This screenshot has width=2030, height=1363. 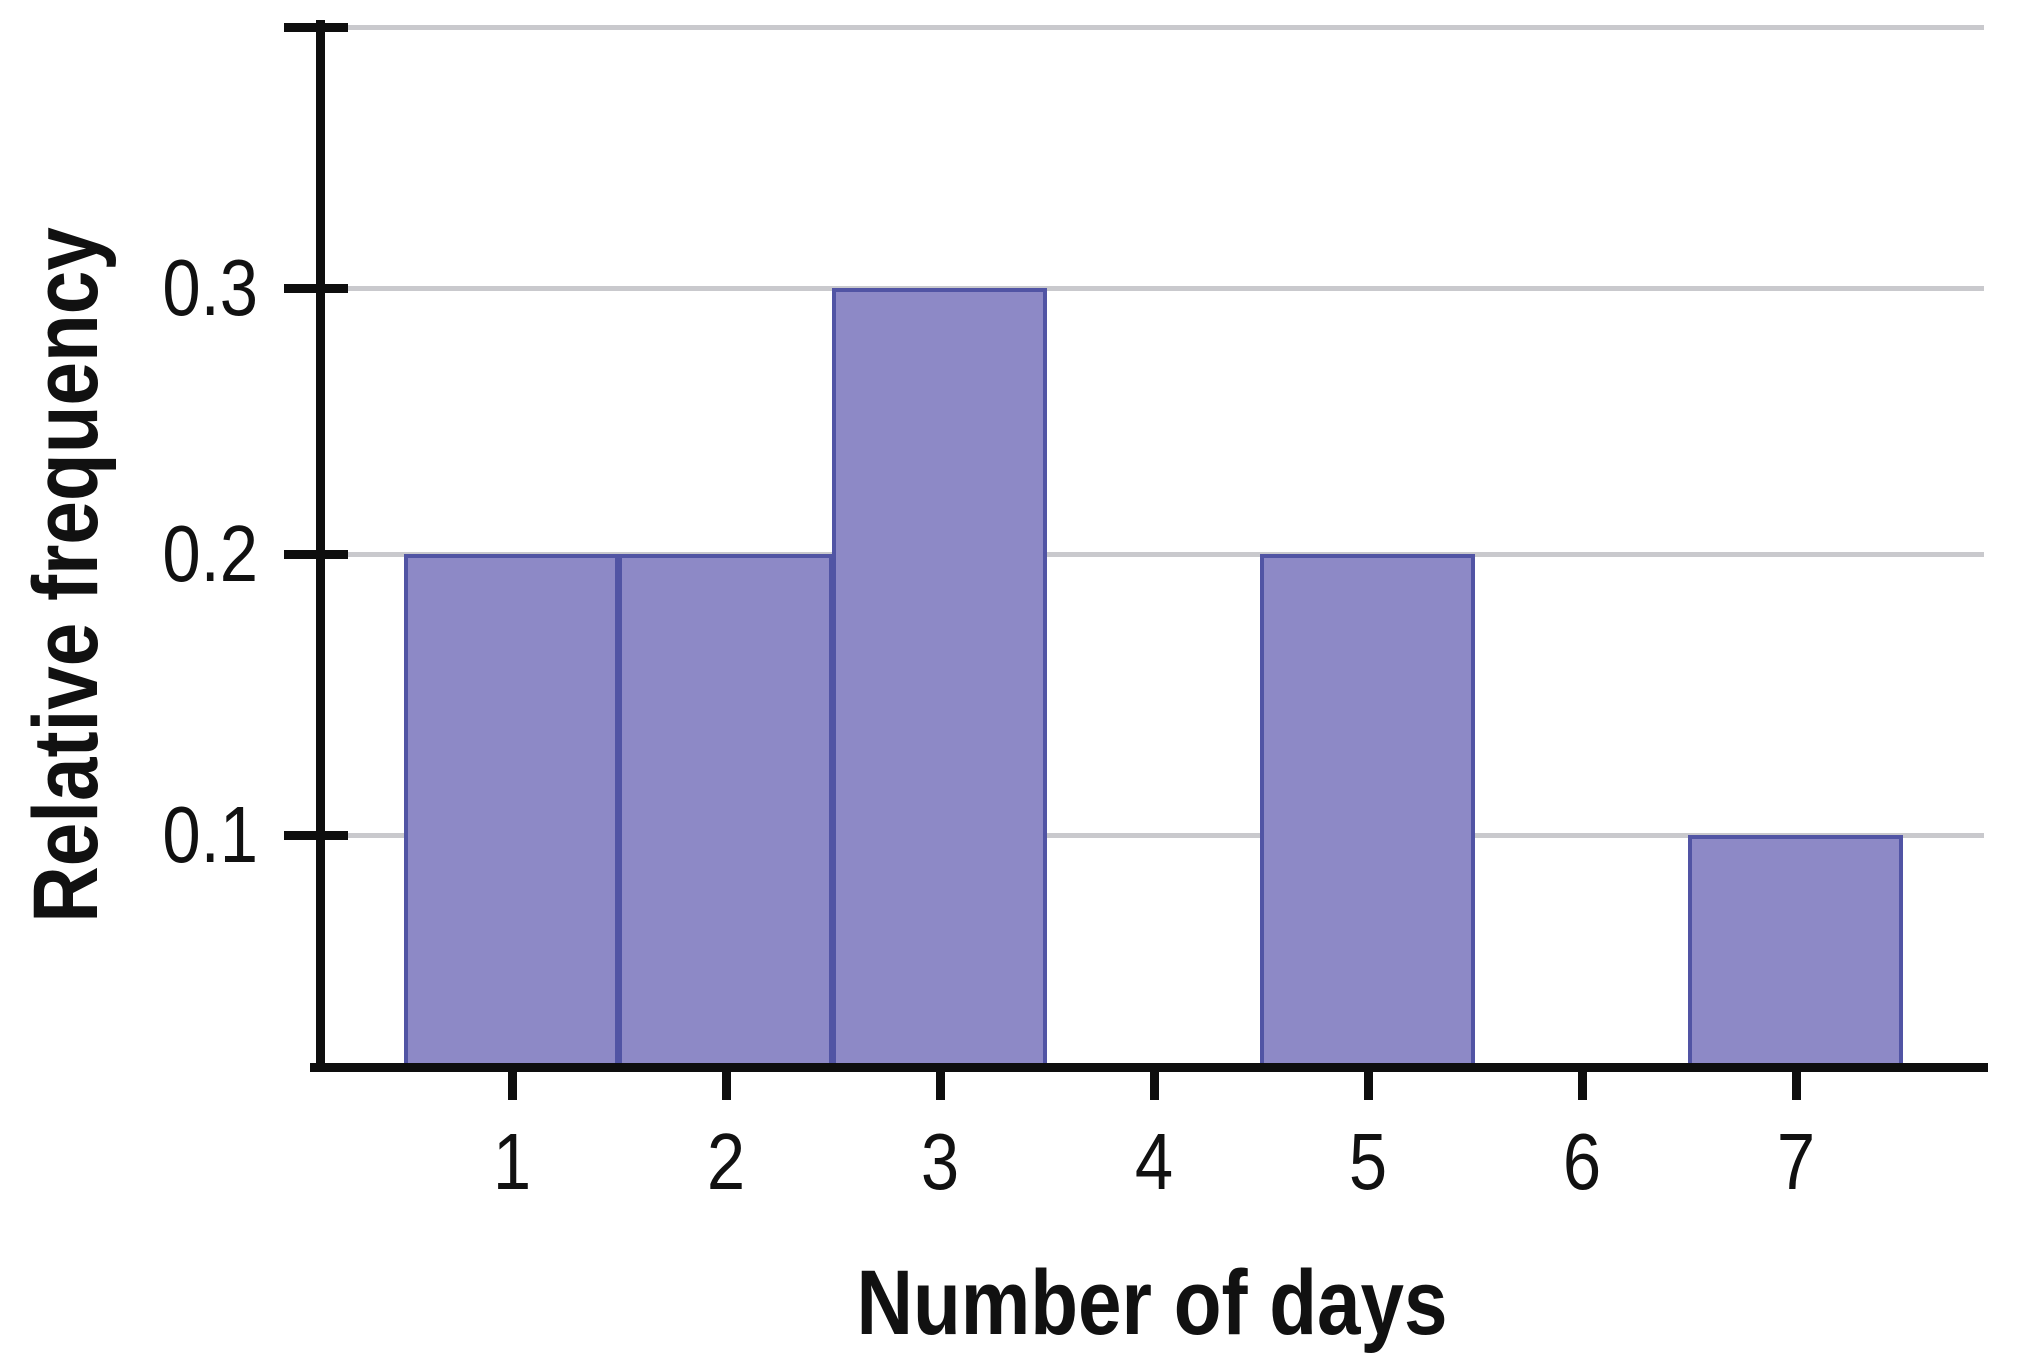 I want to click on x-axis-line, so click(x=1149, y=1067).